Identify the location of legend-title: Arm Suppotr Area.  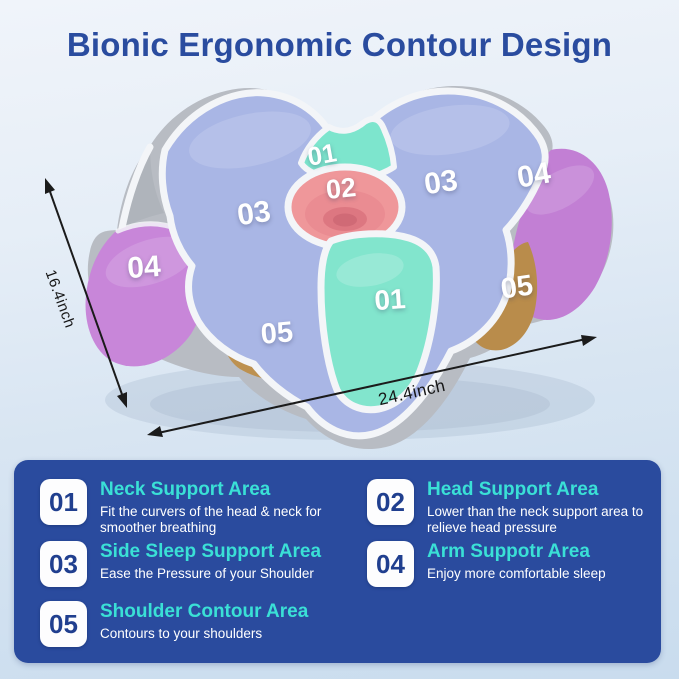
(508, 551).